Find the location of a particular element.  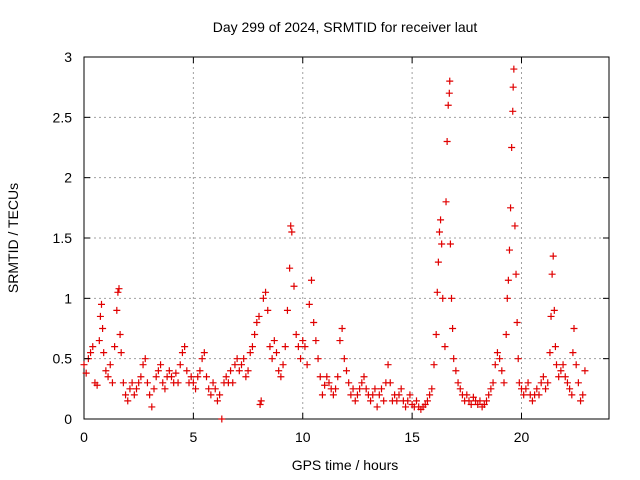

x-axis-label: GPS time / hours is located at coordinates (345, 465).